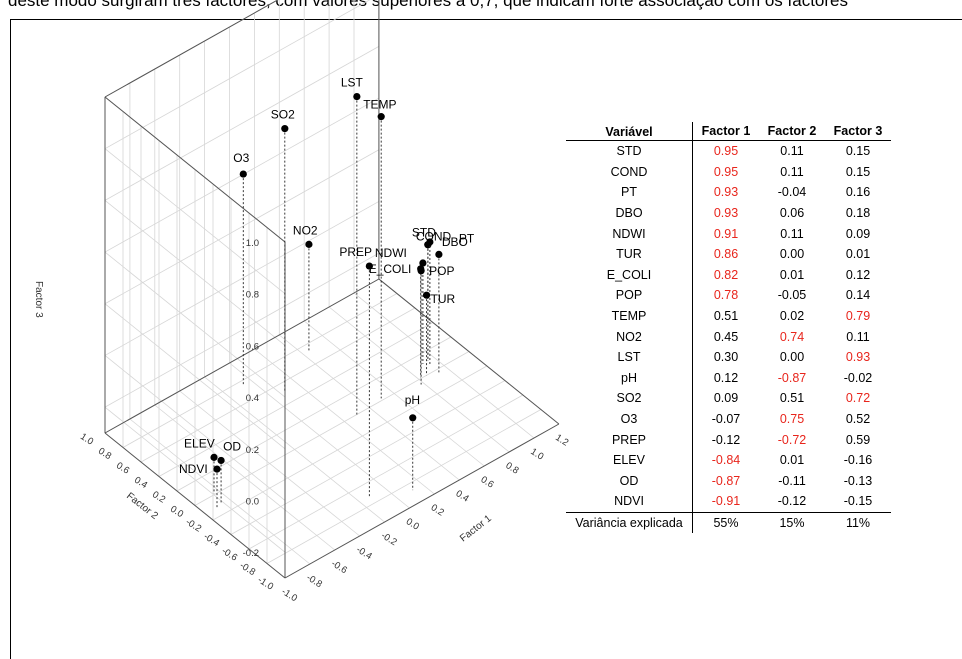 The width and height of the screenshot is (962, 659). Describe the element at coordinates (728, 481) in the screenshot. I see `table-row: OD -0.87 -0.11 -0.13` at that location.